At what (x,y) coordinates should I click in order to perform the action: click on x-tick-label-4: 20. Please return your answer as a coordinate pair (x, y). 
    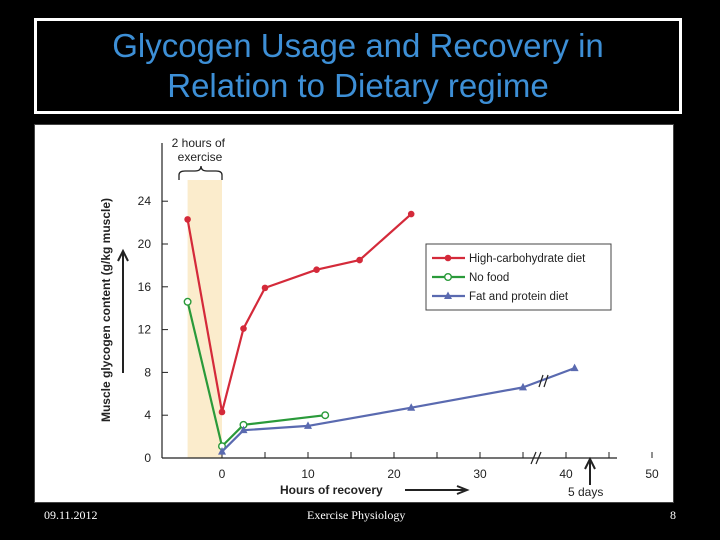
    Looking at the image, I should click on (394, 474).